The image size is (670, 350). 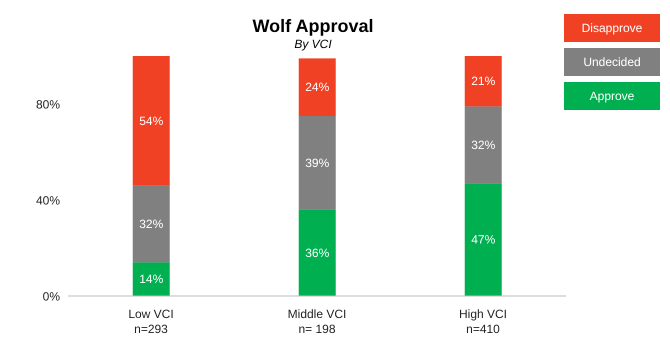 What do you see at coordinates (48, 200) in the screenshot?
I see `y-tick-label: 40%` at bounding box center [48, 200].